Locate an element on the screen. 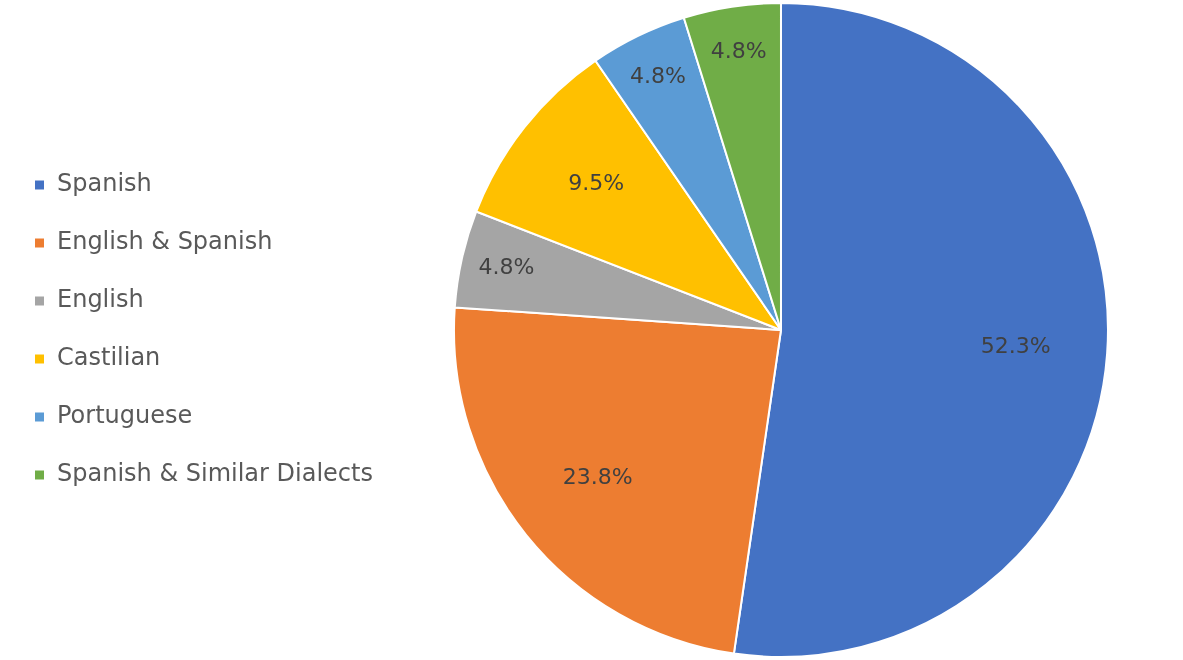 Image resolution: width=1183 pixels, height=660 pixels. legend-label: Spanish is located at coordinates (104, 183).